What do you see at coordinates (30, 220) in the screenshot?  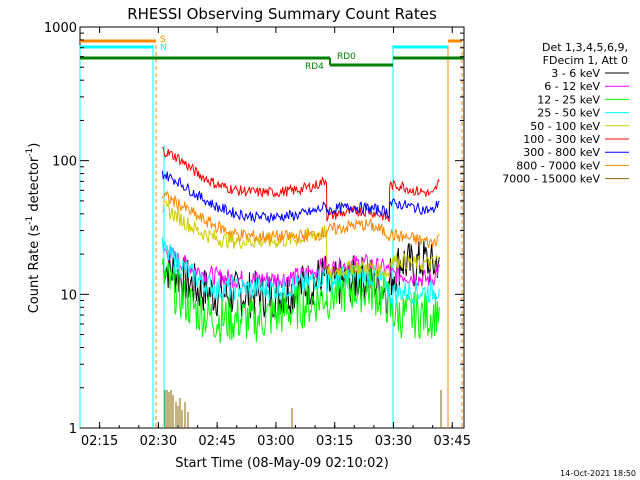 I see `y-label-exp1: -1` at bounding box center [30, 220].